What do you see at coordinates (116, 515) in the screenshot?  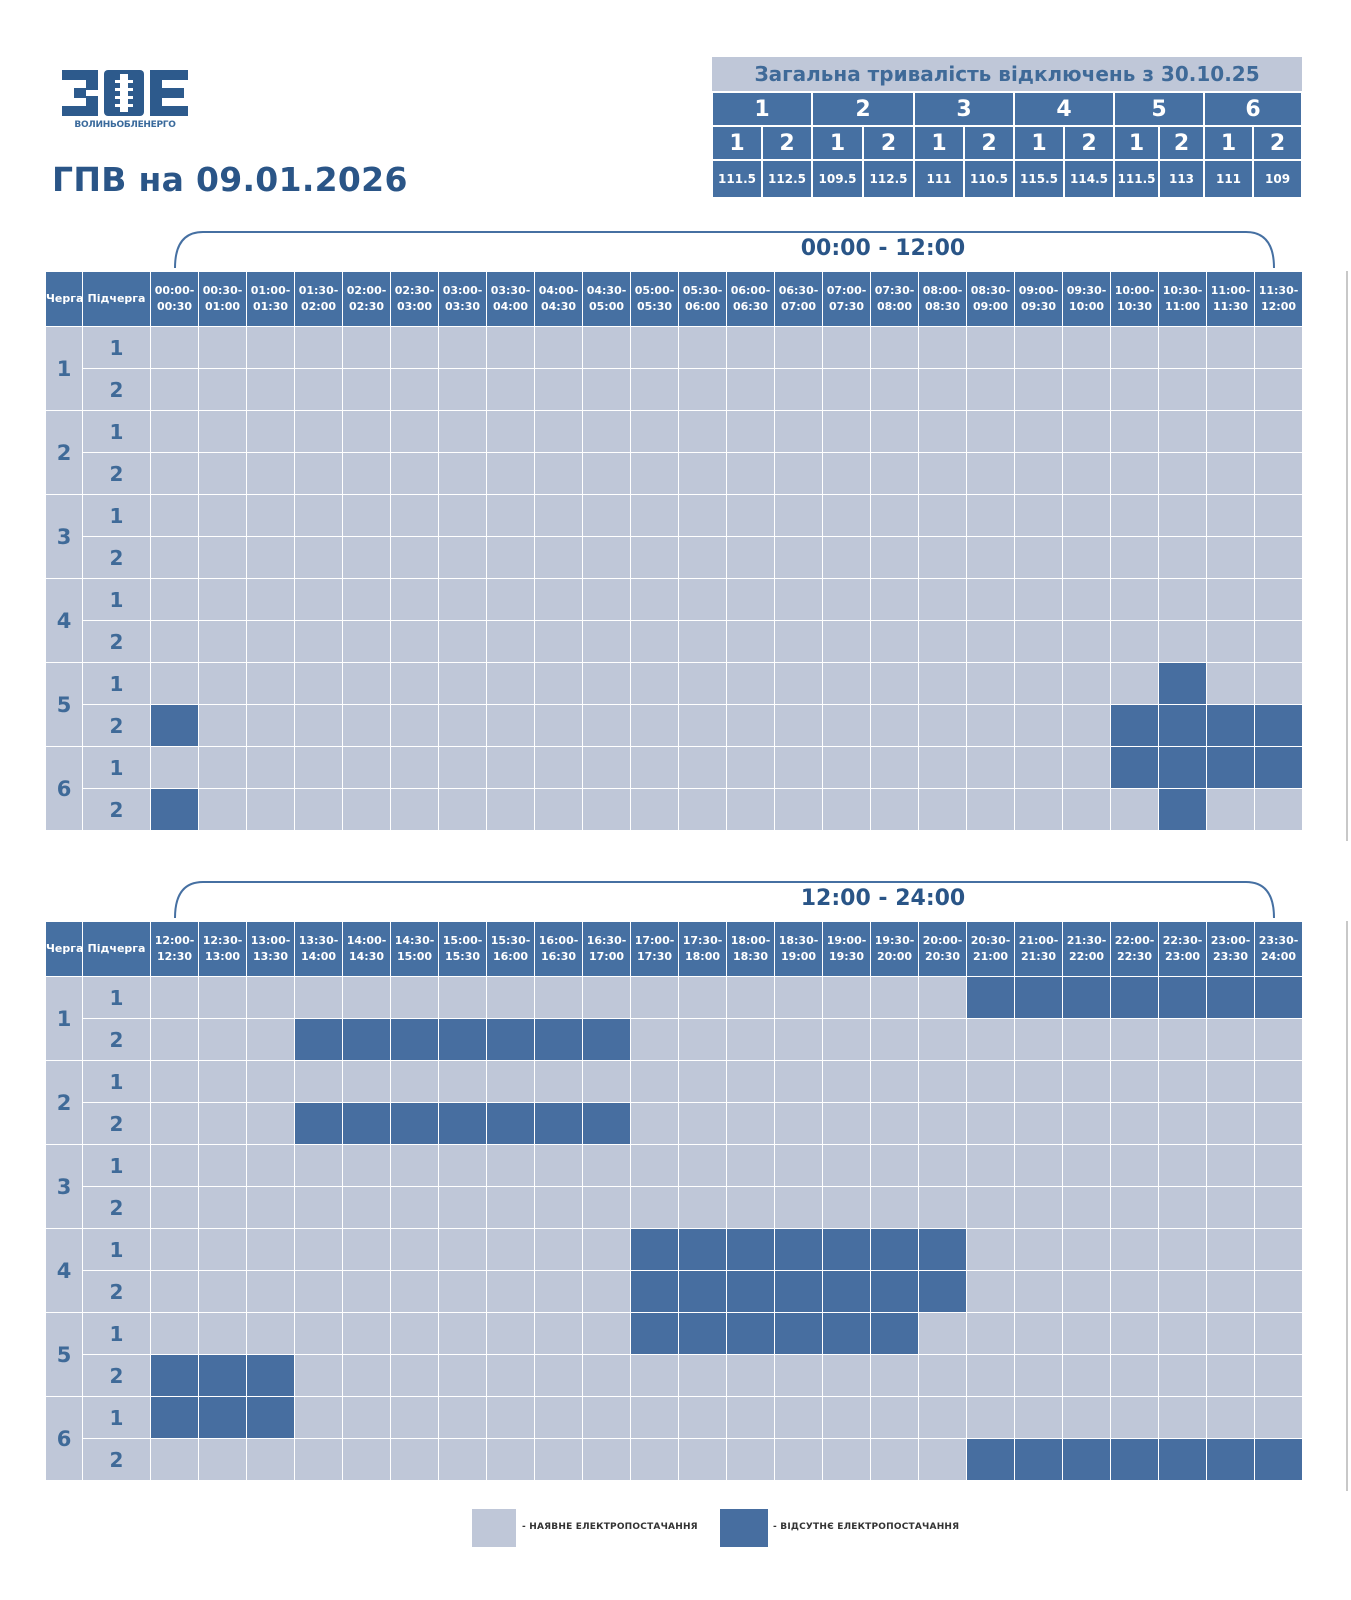 I see `subqueue-number: 1` at bounding box center [116, 515].